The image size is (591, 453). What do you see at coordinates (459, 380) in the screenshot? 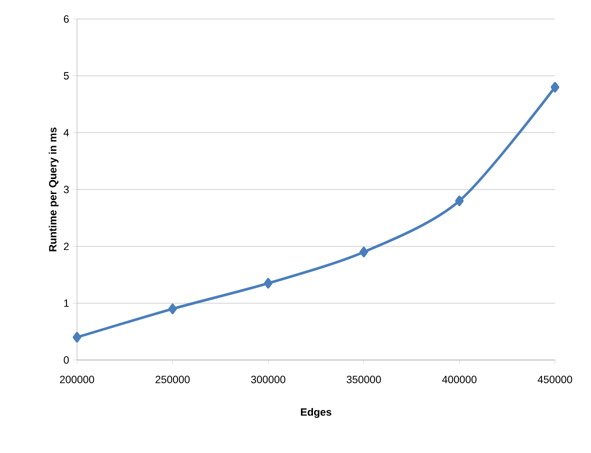
I see `x-tick-label: 400000` at bounding box center [459, 380].